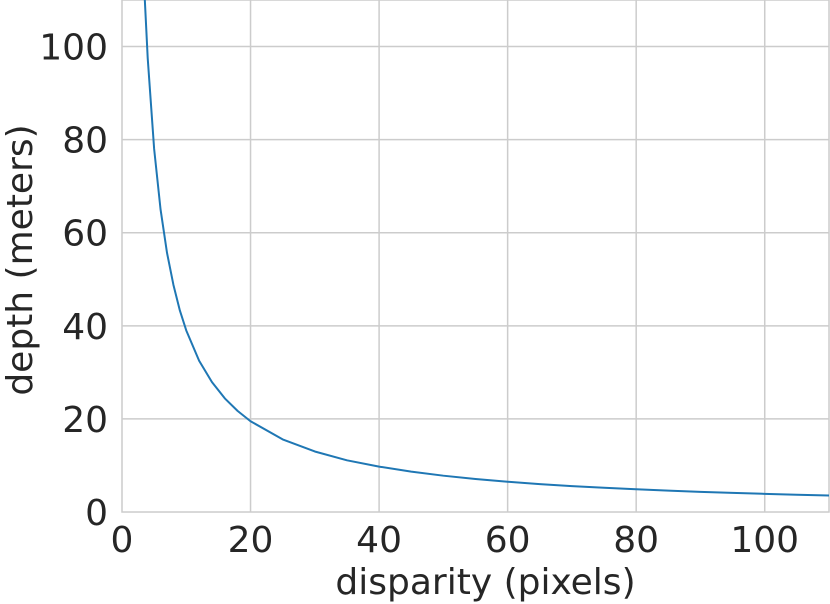 The image size is (830, 604). What do you see at coordinates (85, 327) in the screenshot?
I see `y-tick-label: 40` at bounding box center [85, 327].